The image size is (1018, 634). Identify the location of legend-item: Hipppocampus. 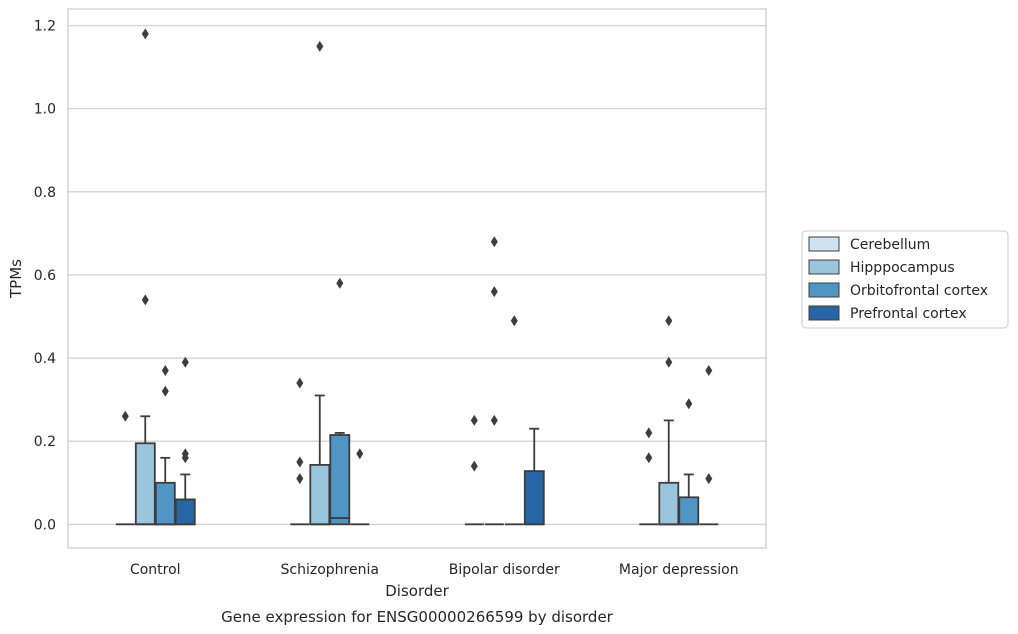
(881, 267).